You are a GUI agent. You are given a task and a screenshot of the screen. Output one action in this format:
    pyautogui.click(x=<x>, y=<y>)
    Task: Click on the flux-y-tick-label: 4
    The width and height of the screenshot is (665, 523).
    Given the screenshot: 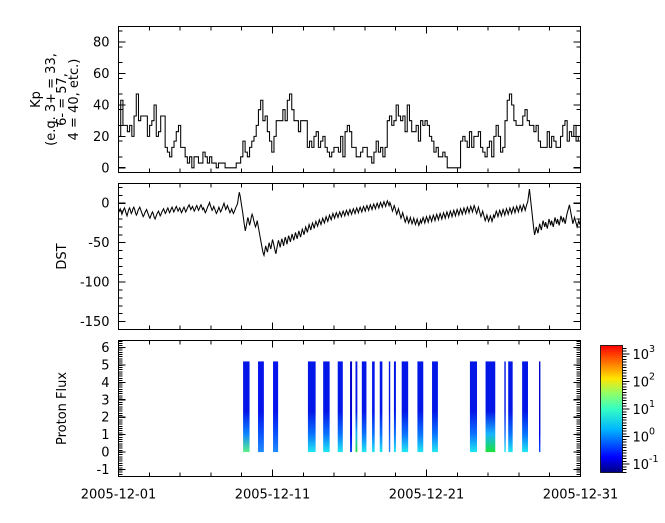 What is the action you would take?
    pyautogui.click(x=105, y=383)
    